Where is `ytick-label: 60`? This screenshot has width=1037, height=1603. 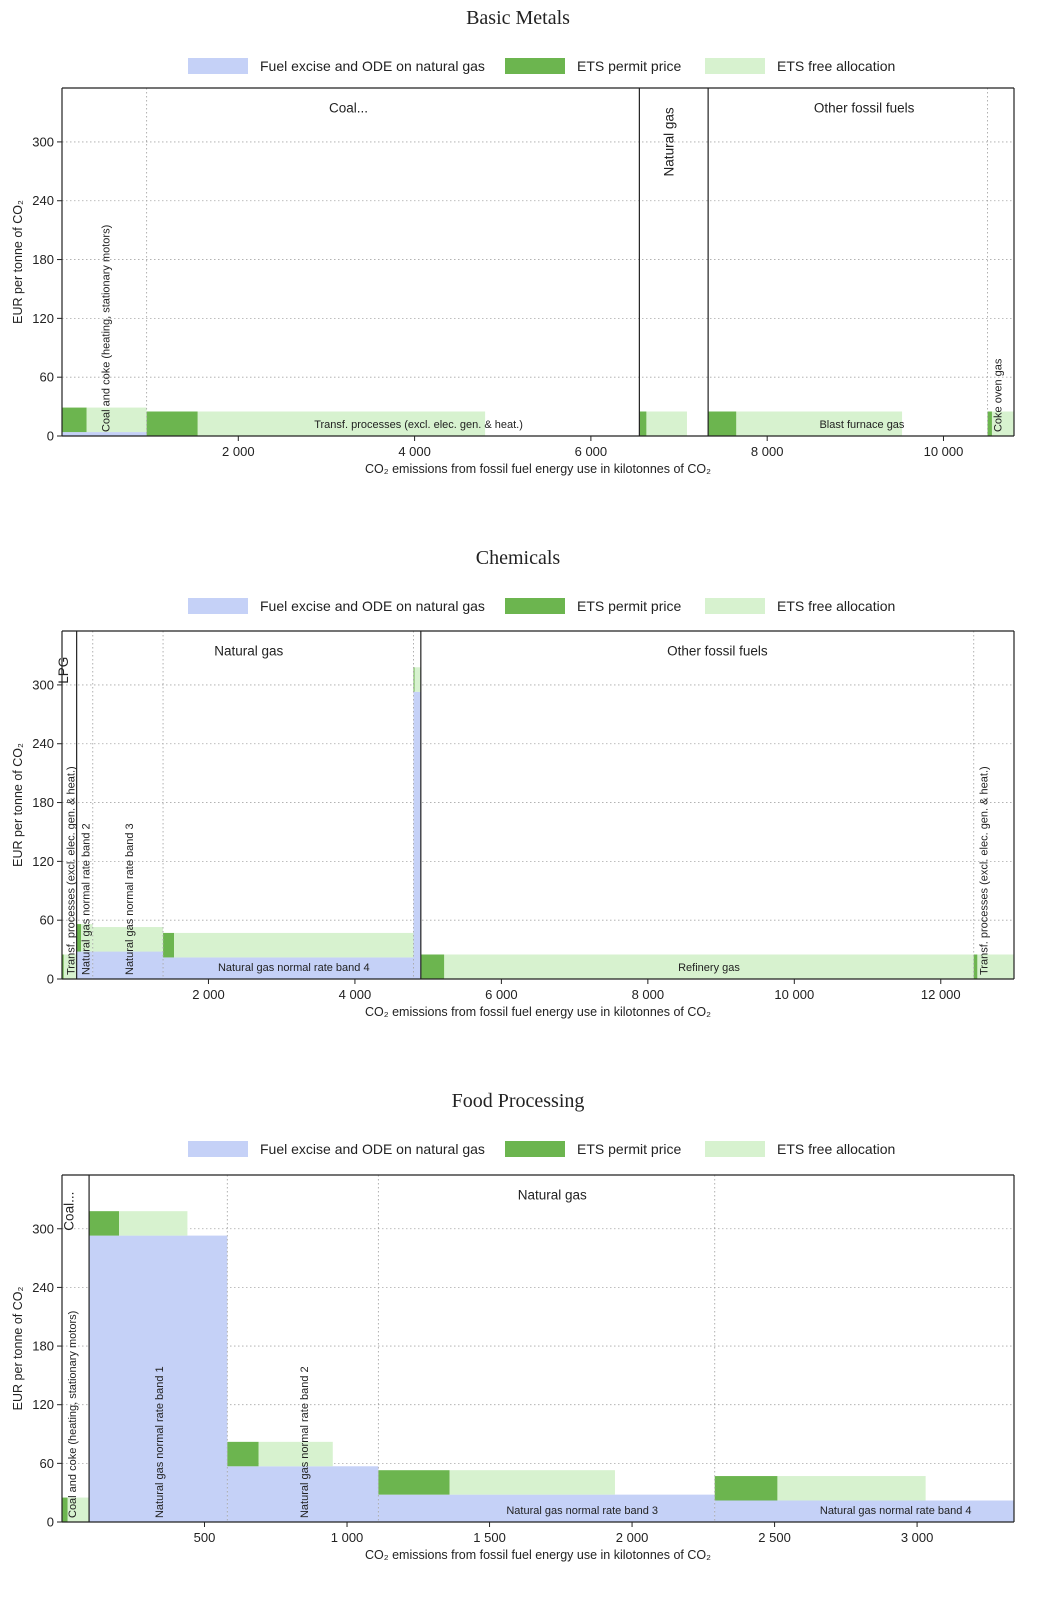 ytick-label: 60 is located at coordinates (47, 1463).